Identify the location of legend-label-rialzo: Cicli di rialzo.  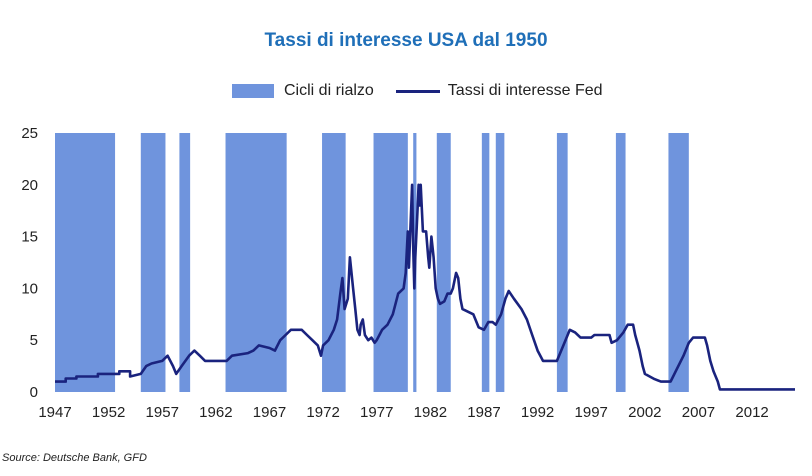
(329, 90).